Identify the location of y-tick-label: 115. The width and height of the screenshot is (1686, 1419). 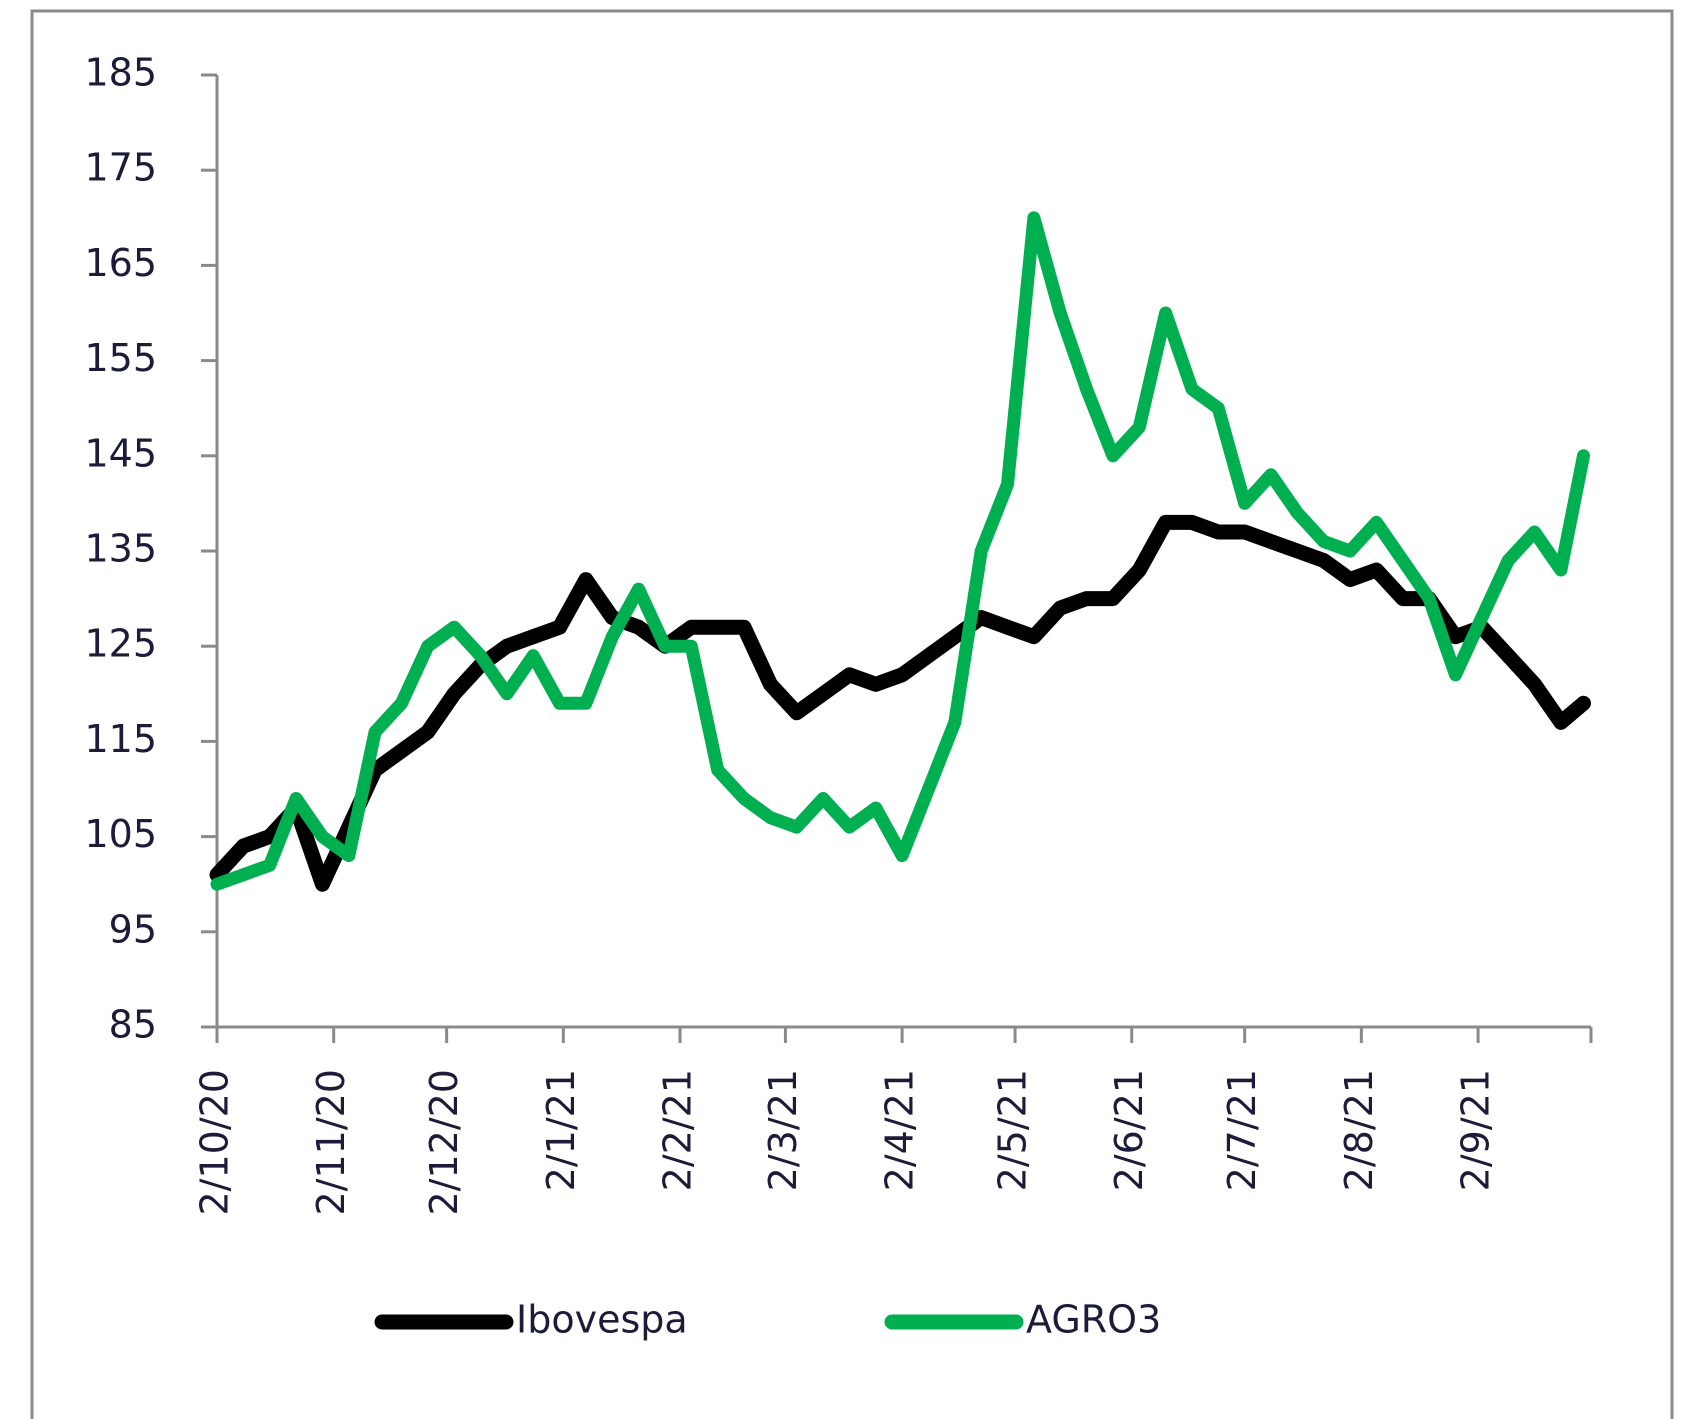
(120, 739).